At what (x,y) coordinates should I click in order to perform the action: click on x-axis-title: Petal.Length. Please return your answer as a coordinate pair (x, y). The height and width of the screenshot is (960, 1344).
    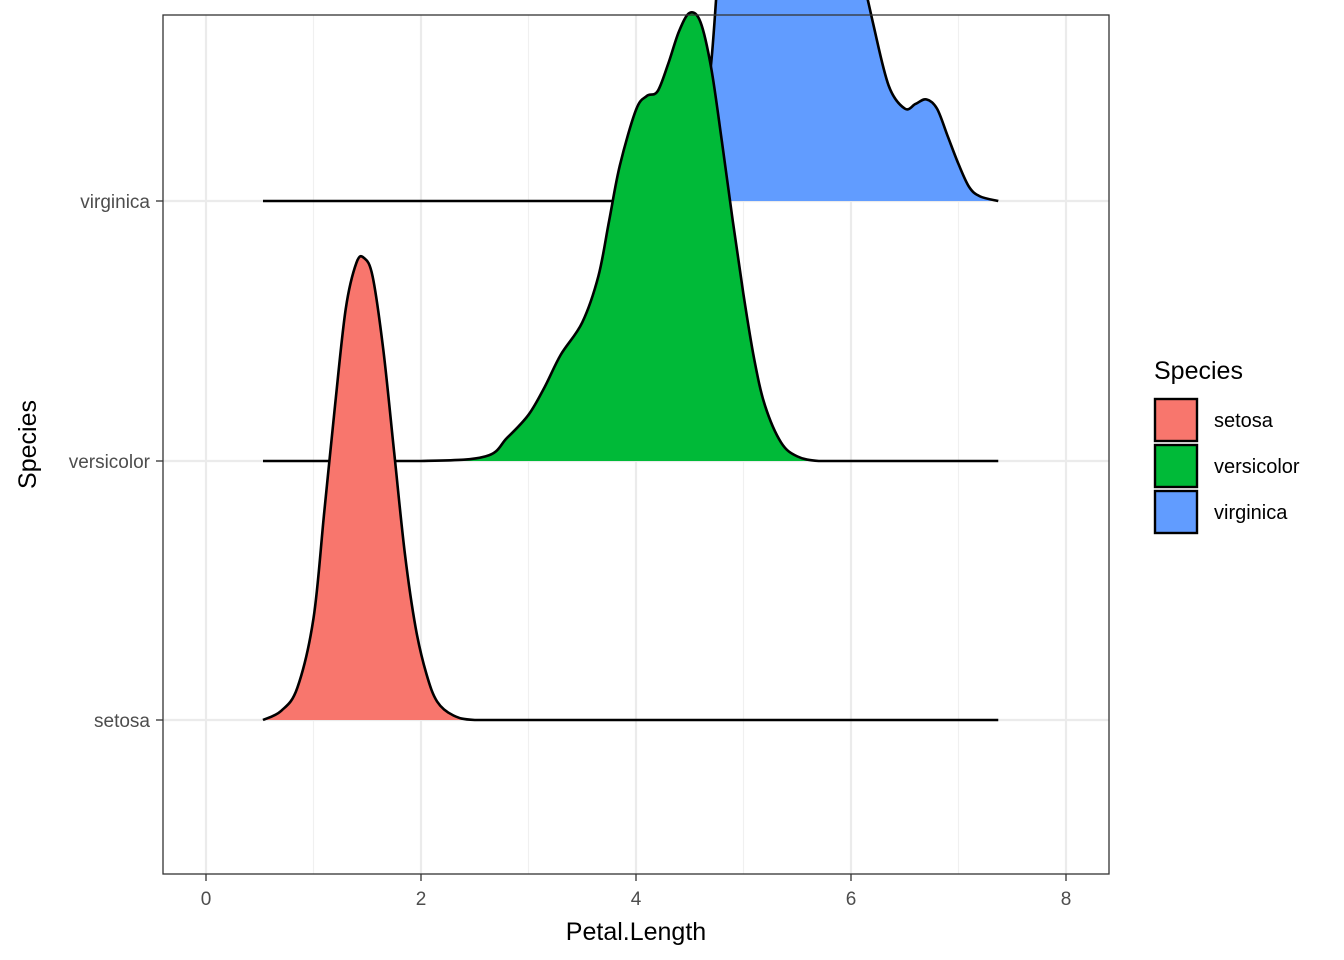
    Looking at the image, I should click on (636, 932).